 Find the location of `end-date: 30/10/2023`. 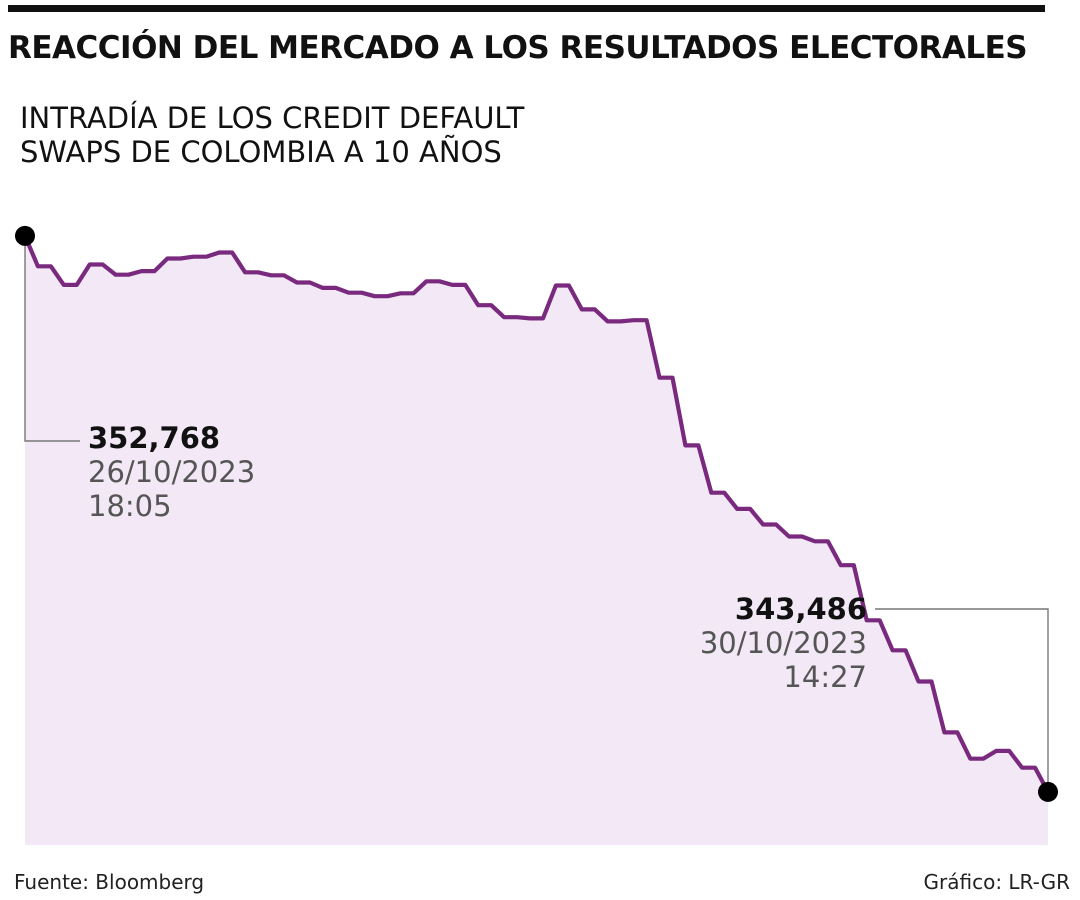

end-date: 30/10/2023 is located at coordinates (783, 643).